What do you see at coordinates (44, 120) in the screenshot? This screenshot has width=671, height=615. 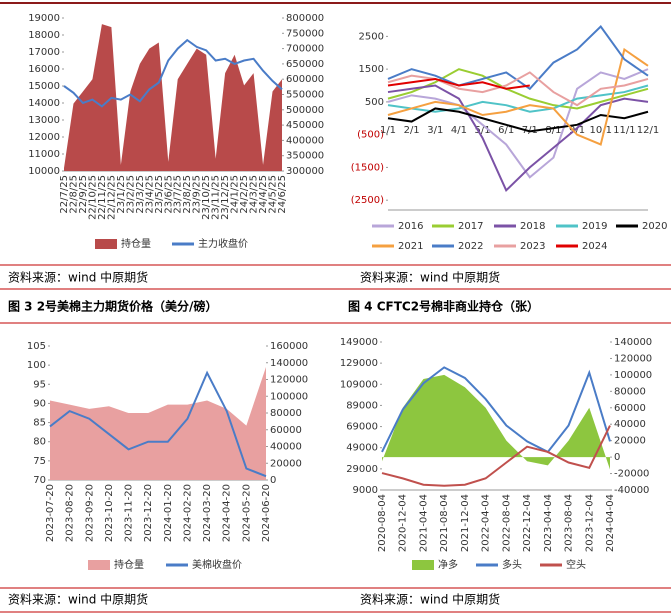 I see `y-tick-label: 13000` at bounding box center [44, 120].